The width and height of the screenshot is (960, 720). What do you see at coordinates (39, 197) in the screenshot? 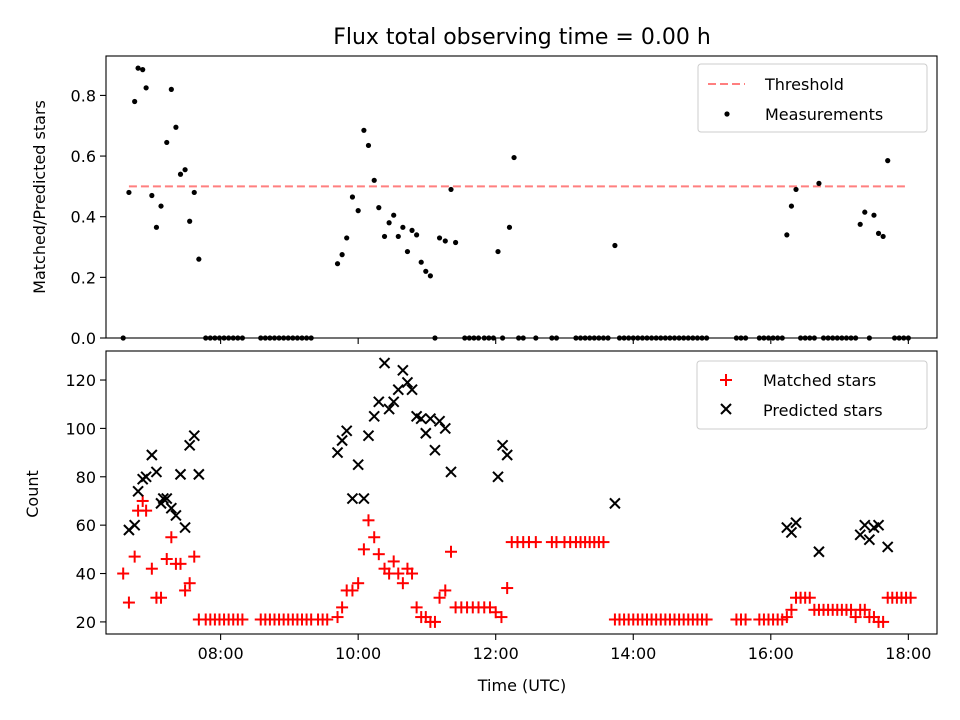
I see `top-y-axis-label: Matched/Predicted stars` at bounding box center [39, 197].